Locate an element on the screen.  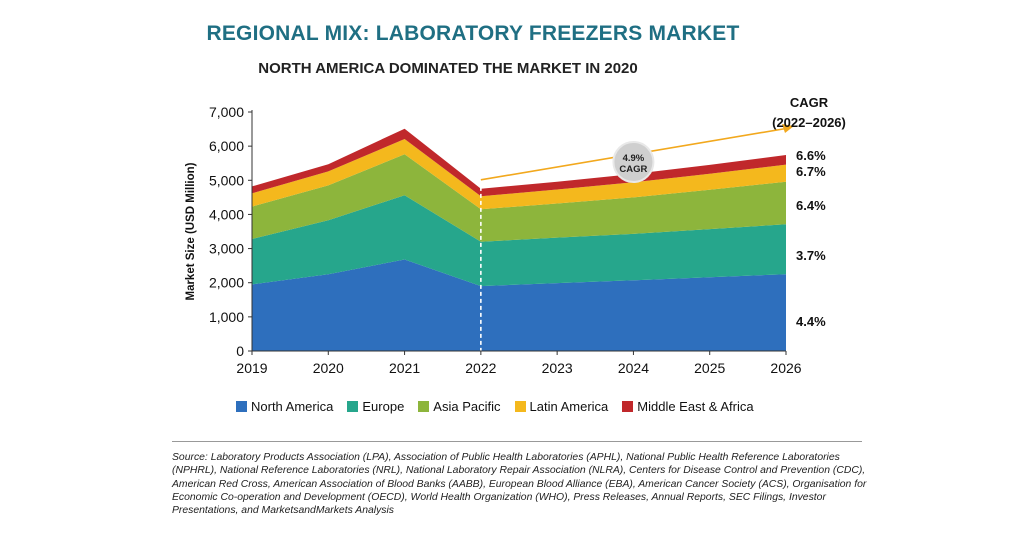
legend-label: Middle East & Africa is located at coordinates (695, 406).